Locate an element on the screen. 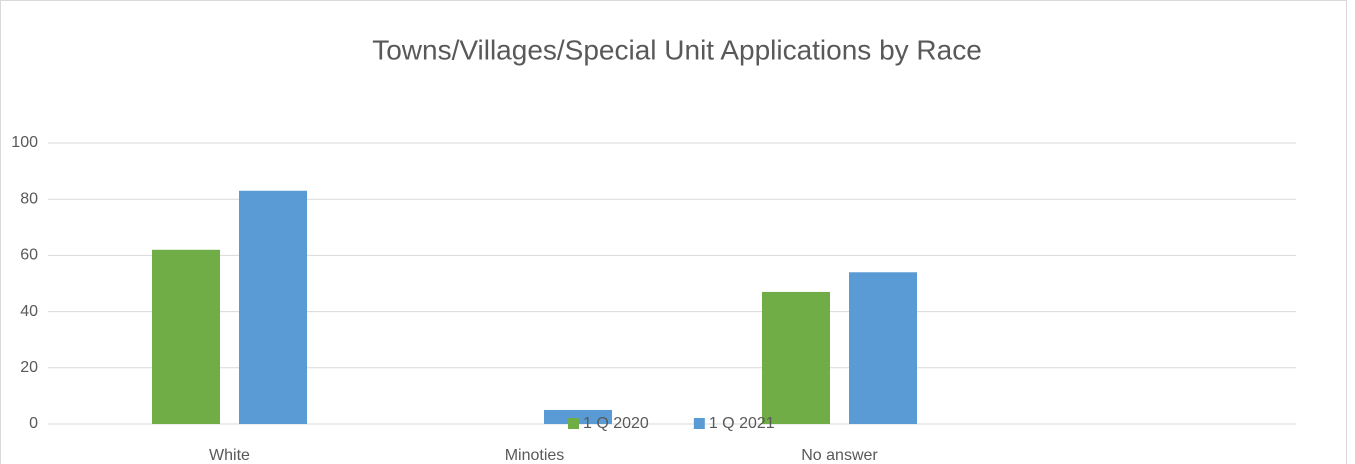 This screenshot has height=464, width=1355. y-tick-label: 40 is located at coordinates (29, 311).